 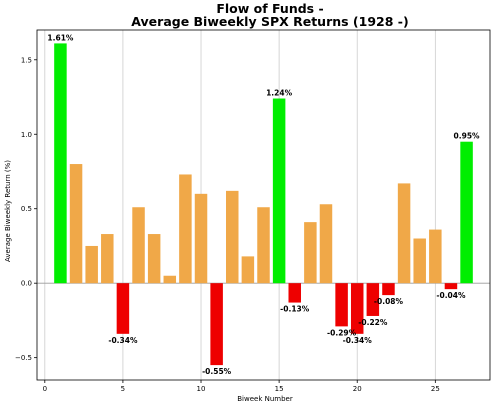 What do you see at coordinates (23, 358) in the screenshot?
I see `y-tick-label: −0.5` at bounding box center [23, 358].